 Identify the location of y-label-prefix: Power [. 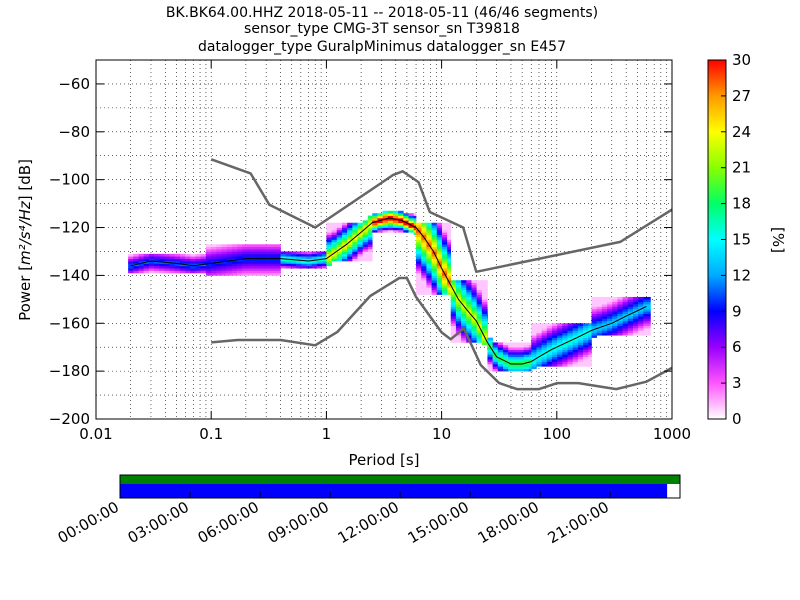
(25, 293).